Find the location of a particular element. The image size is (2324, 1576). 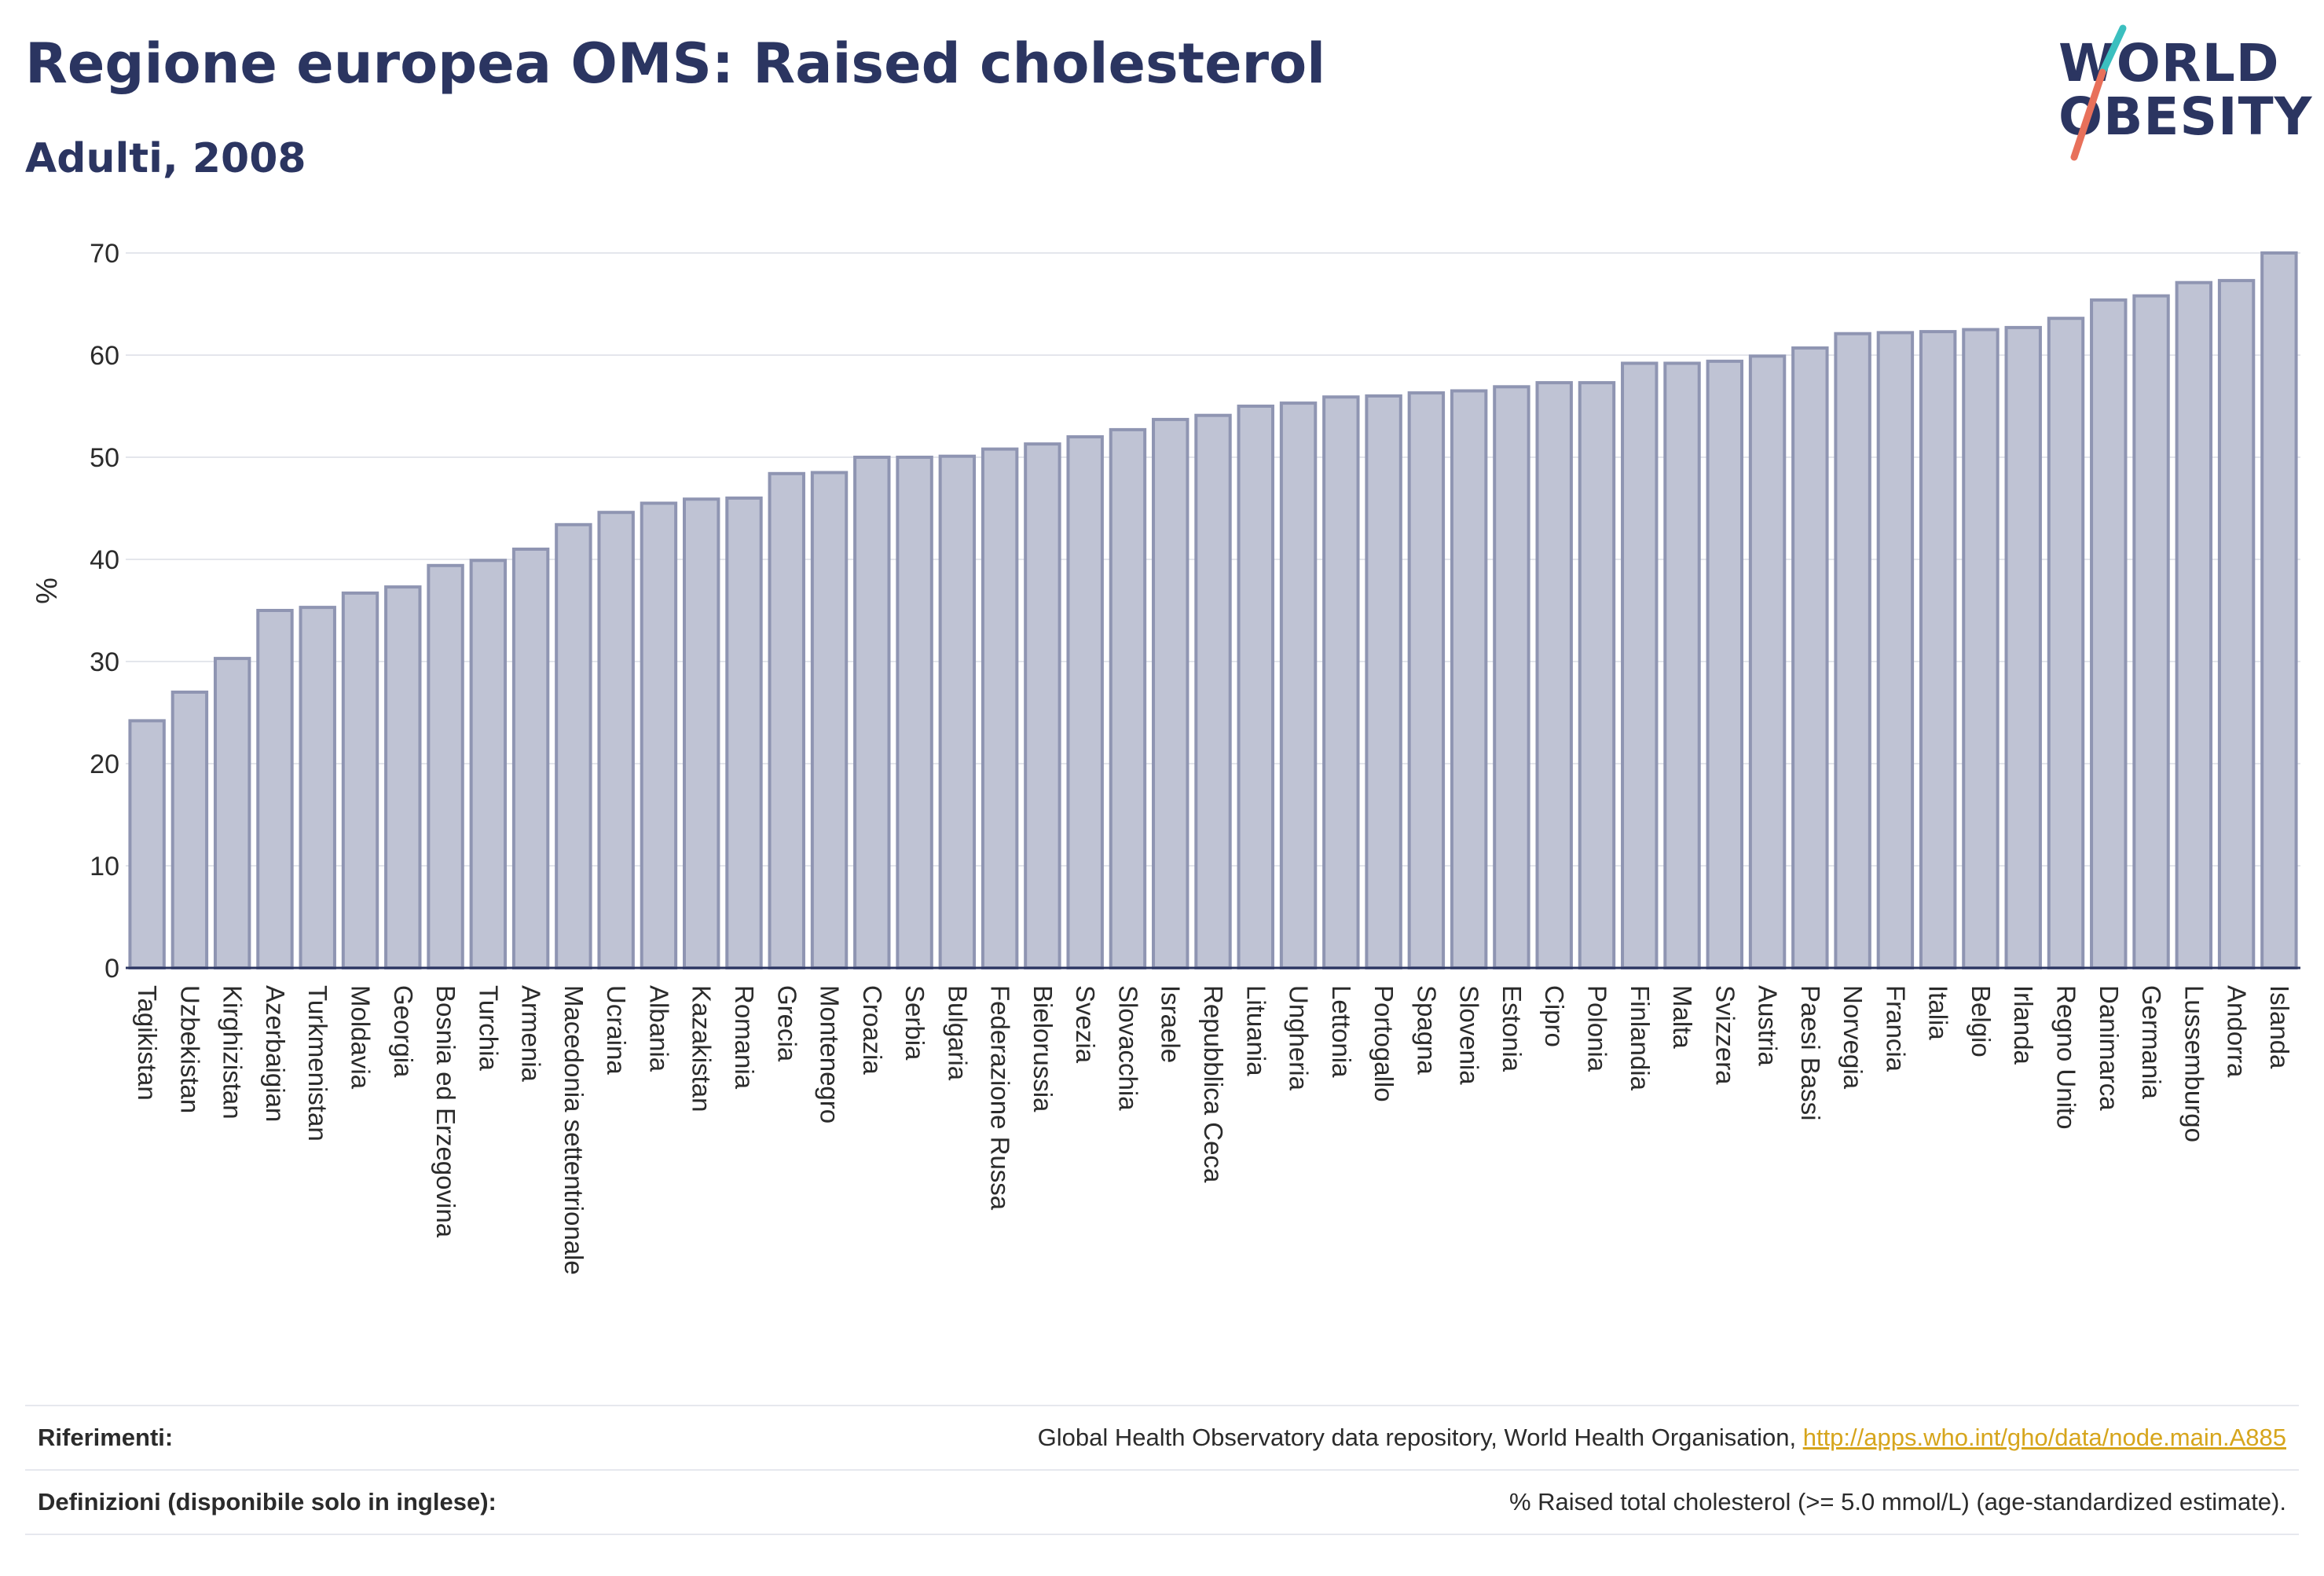

x-category-label: Ungheria is located at coordinates (1299, 1038).